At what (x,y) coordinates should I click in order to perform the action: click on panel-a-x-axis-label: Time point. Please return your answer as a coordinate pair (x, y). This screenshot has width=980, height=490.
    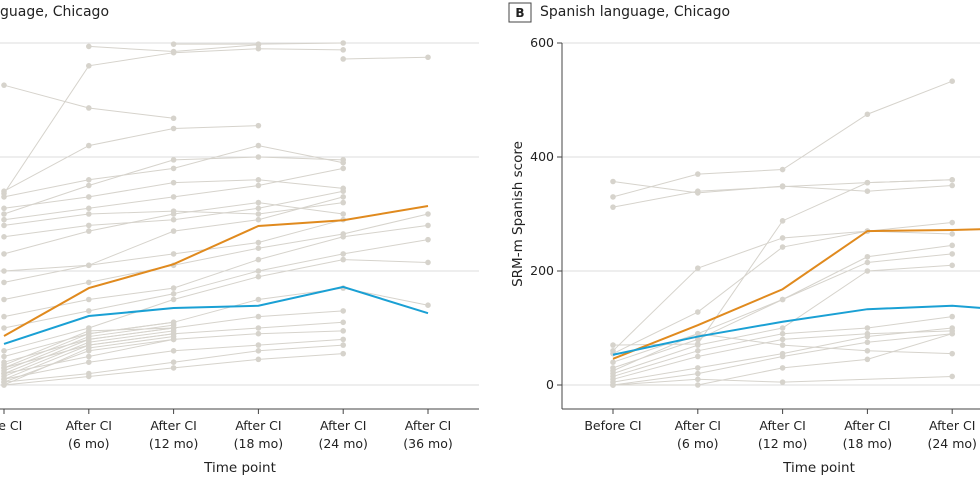
    Looking at the image, I should click on (239, 468).